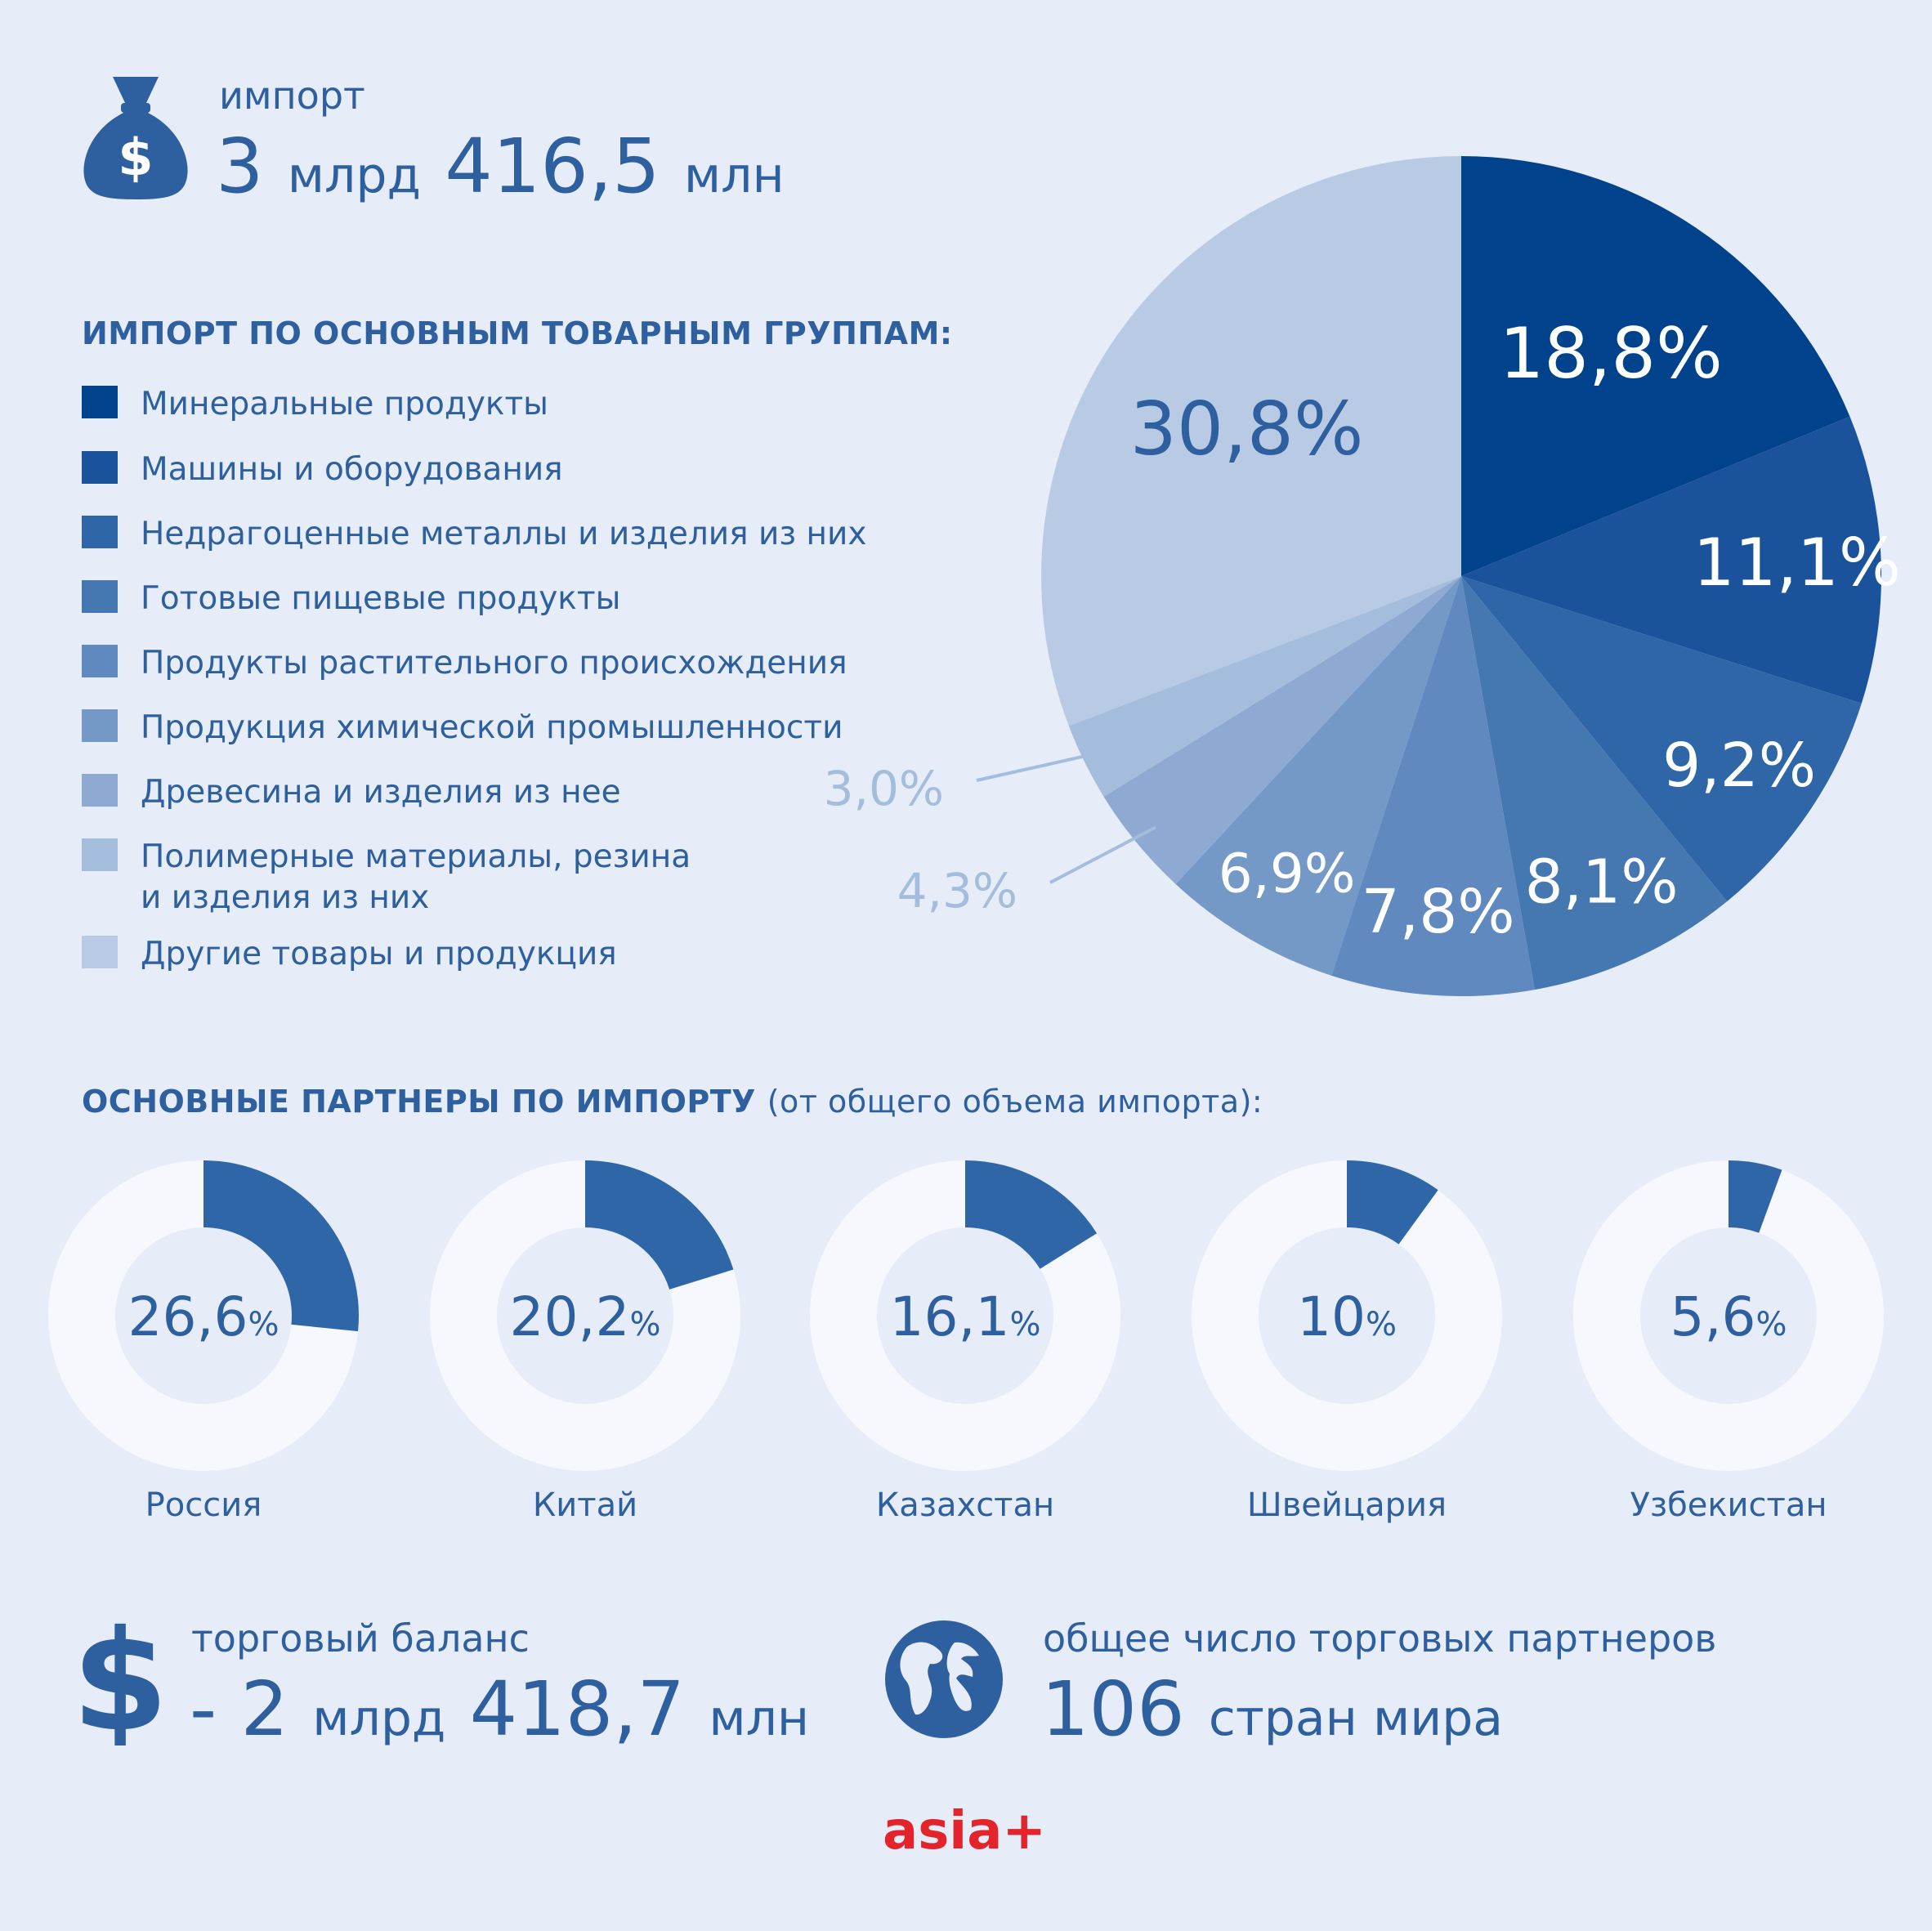 Image resolution: width=1932 pixels, height=1931 pixels. What do you see at coordinates (1356, 1718) in the screenshot?
I see `partners-total-unit: стран мира` at bounding box center [1356, 1718].